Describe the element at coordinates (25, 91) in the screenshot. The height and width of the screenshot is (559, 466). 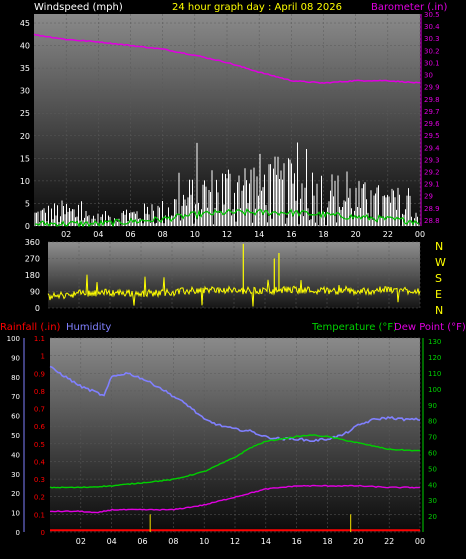
I see `wind-y-tick-6: 30` at that location.